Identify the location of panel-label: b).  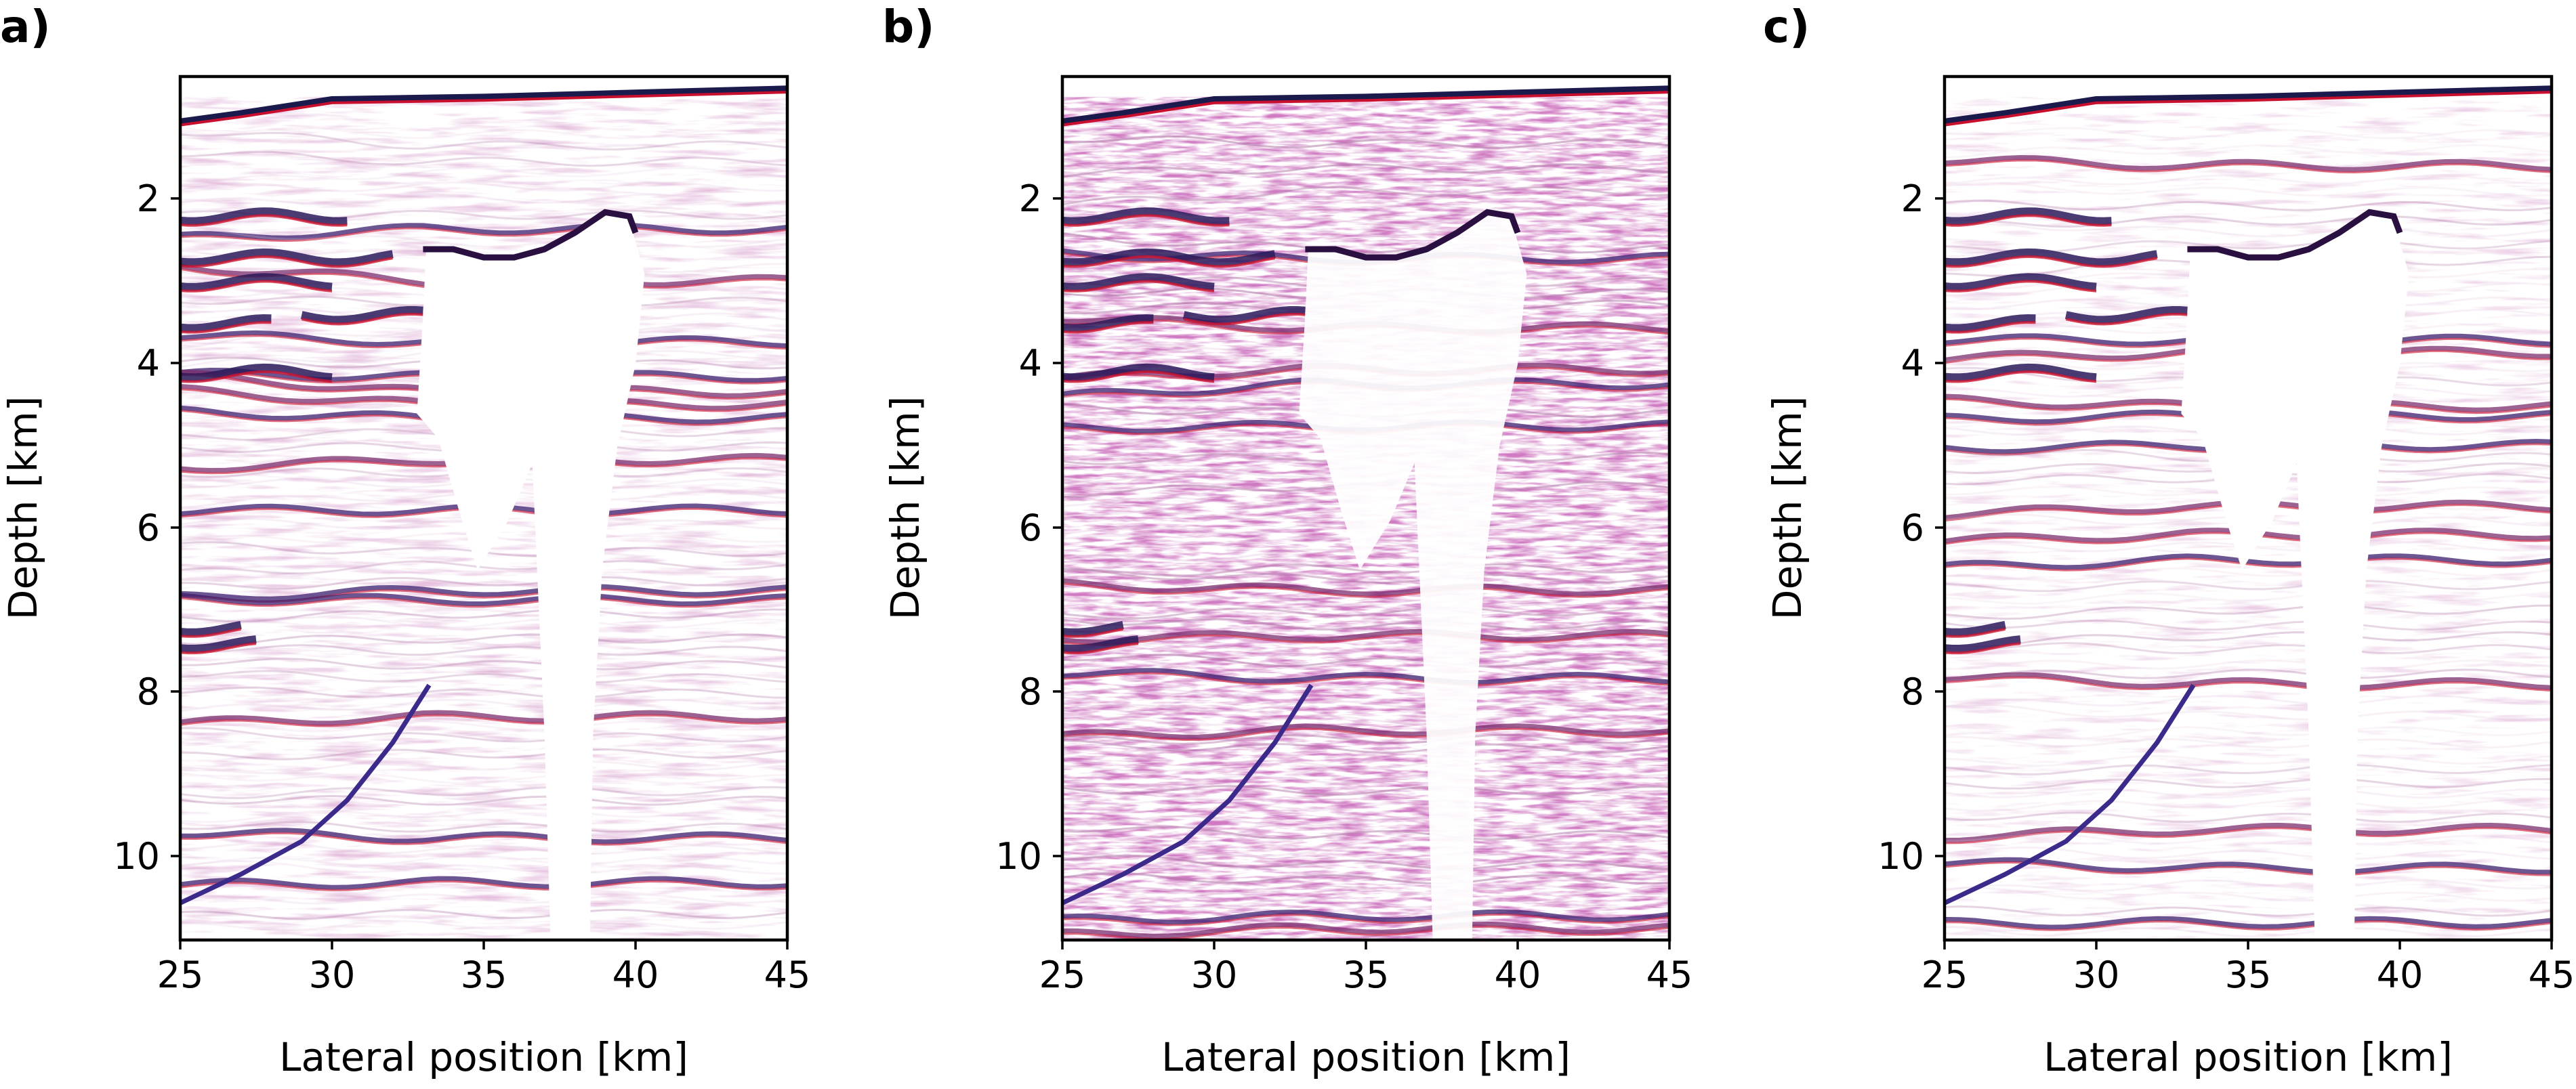
(908, 27).